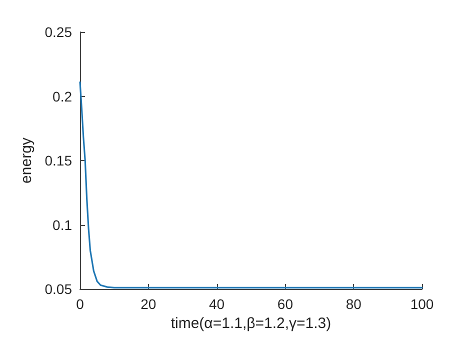  Describe the element at coordinates (62, 224) in the screenshot. I see `y-tick-label: 0.1` at that location.